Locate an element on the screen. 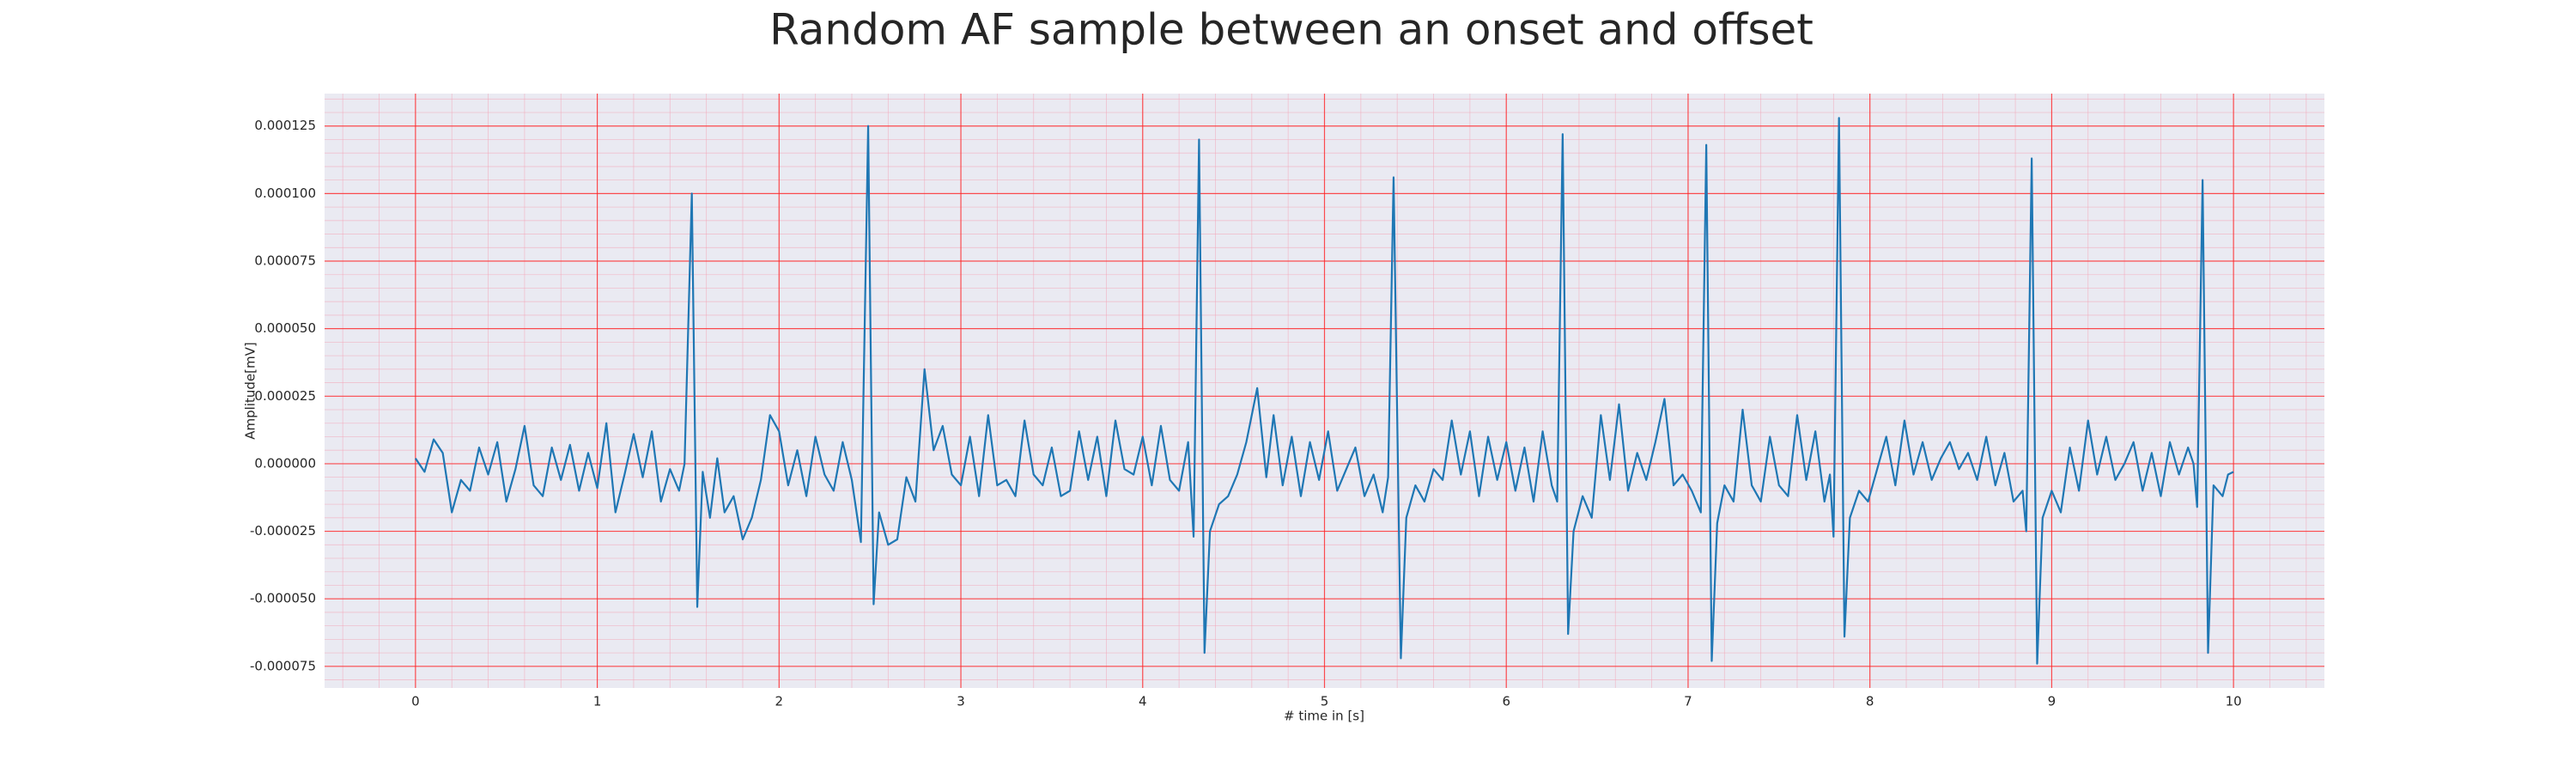  x-tick-label: 10 is located at coordinates (2234, 701).